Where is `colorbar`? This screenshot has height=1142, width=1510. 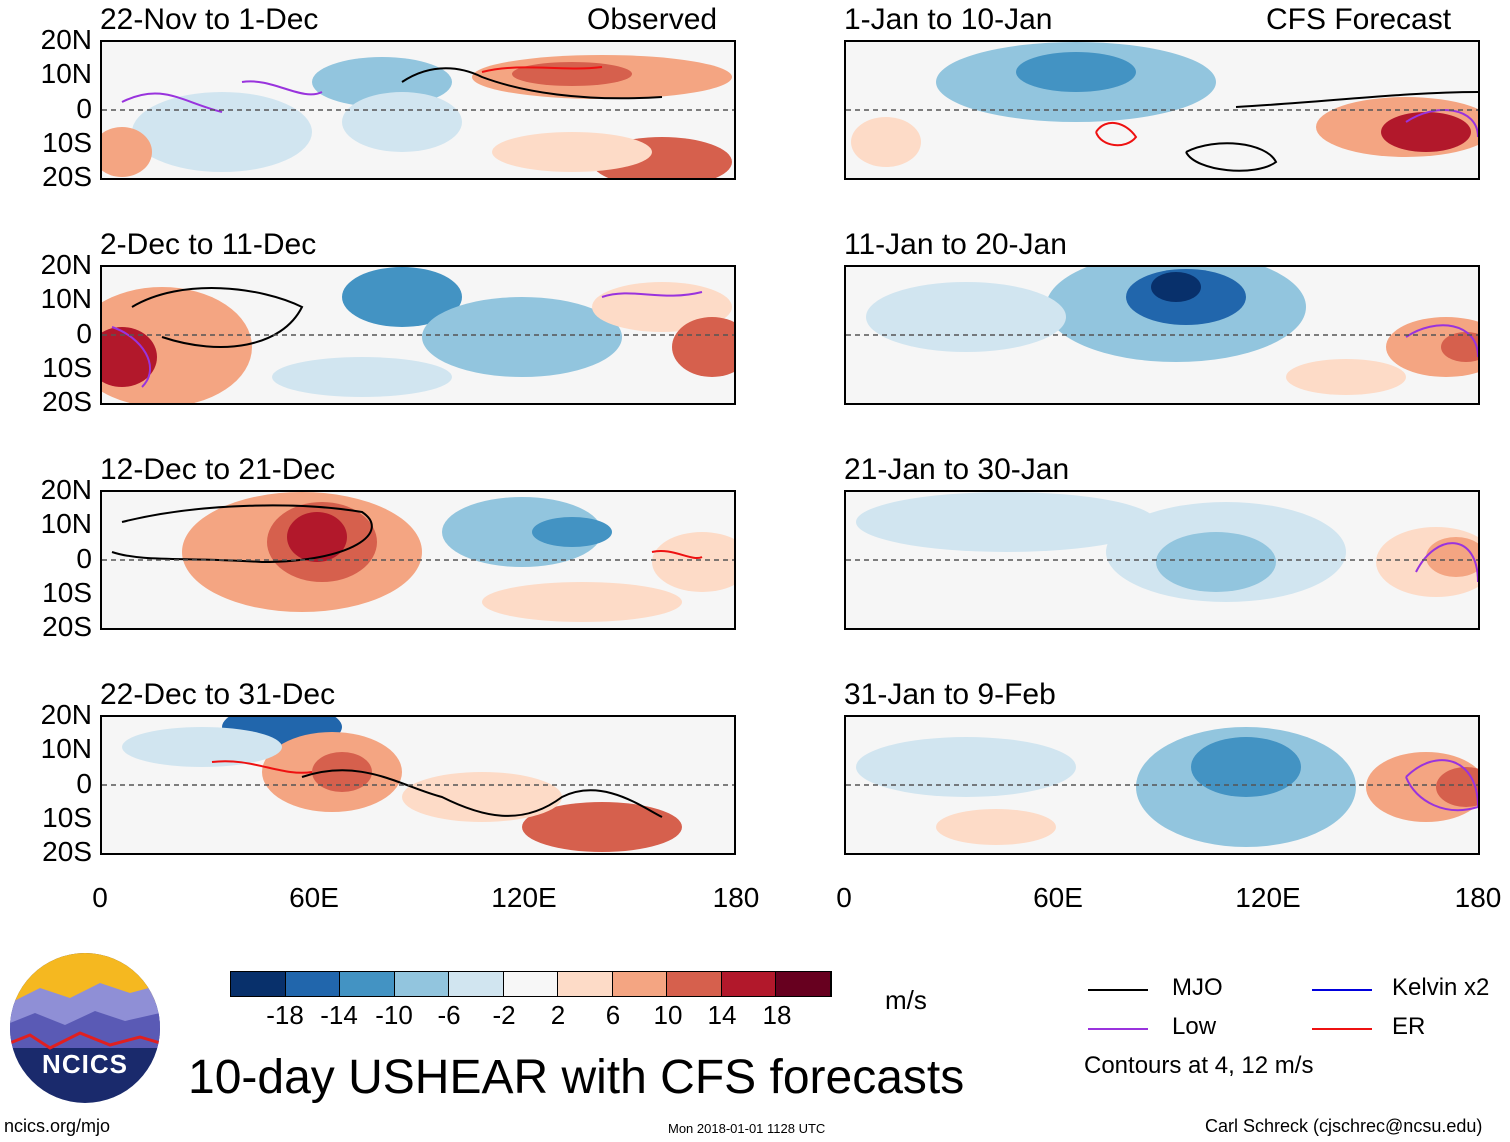 colorbar is located at coordinates (531, 984).